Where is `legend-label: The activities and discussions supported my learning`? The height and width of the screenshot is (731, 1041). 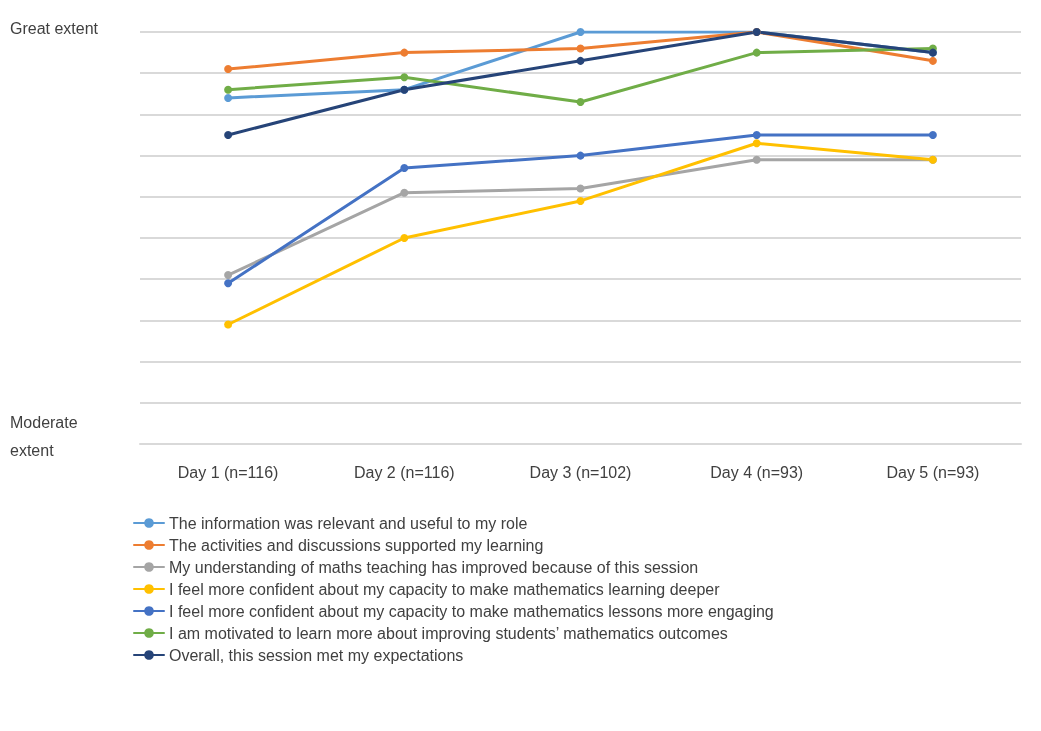
legend-label: The activities and discussions supported my learning is located at coordinates (356, 545).